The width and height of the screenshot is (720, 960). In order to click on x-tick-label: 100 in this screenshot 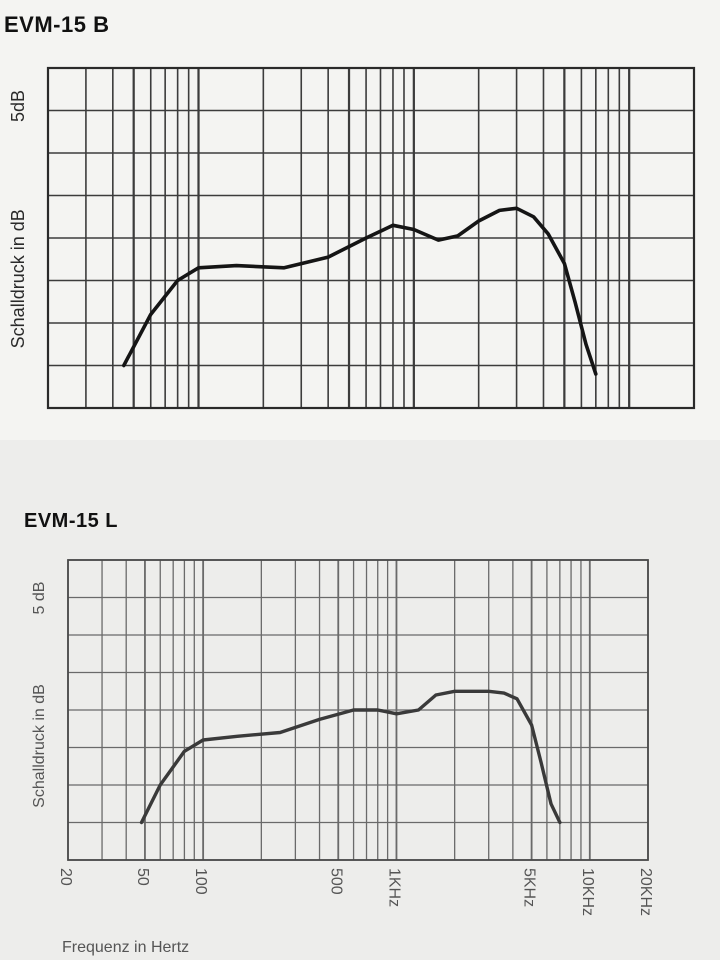, I will do `click(200, 881)`.